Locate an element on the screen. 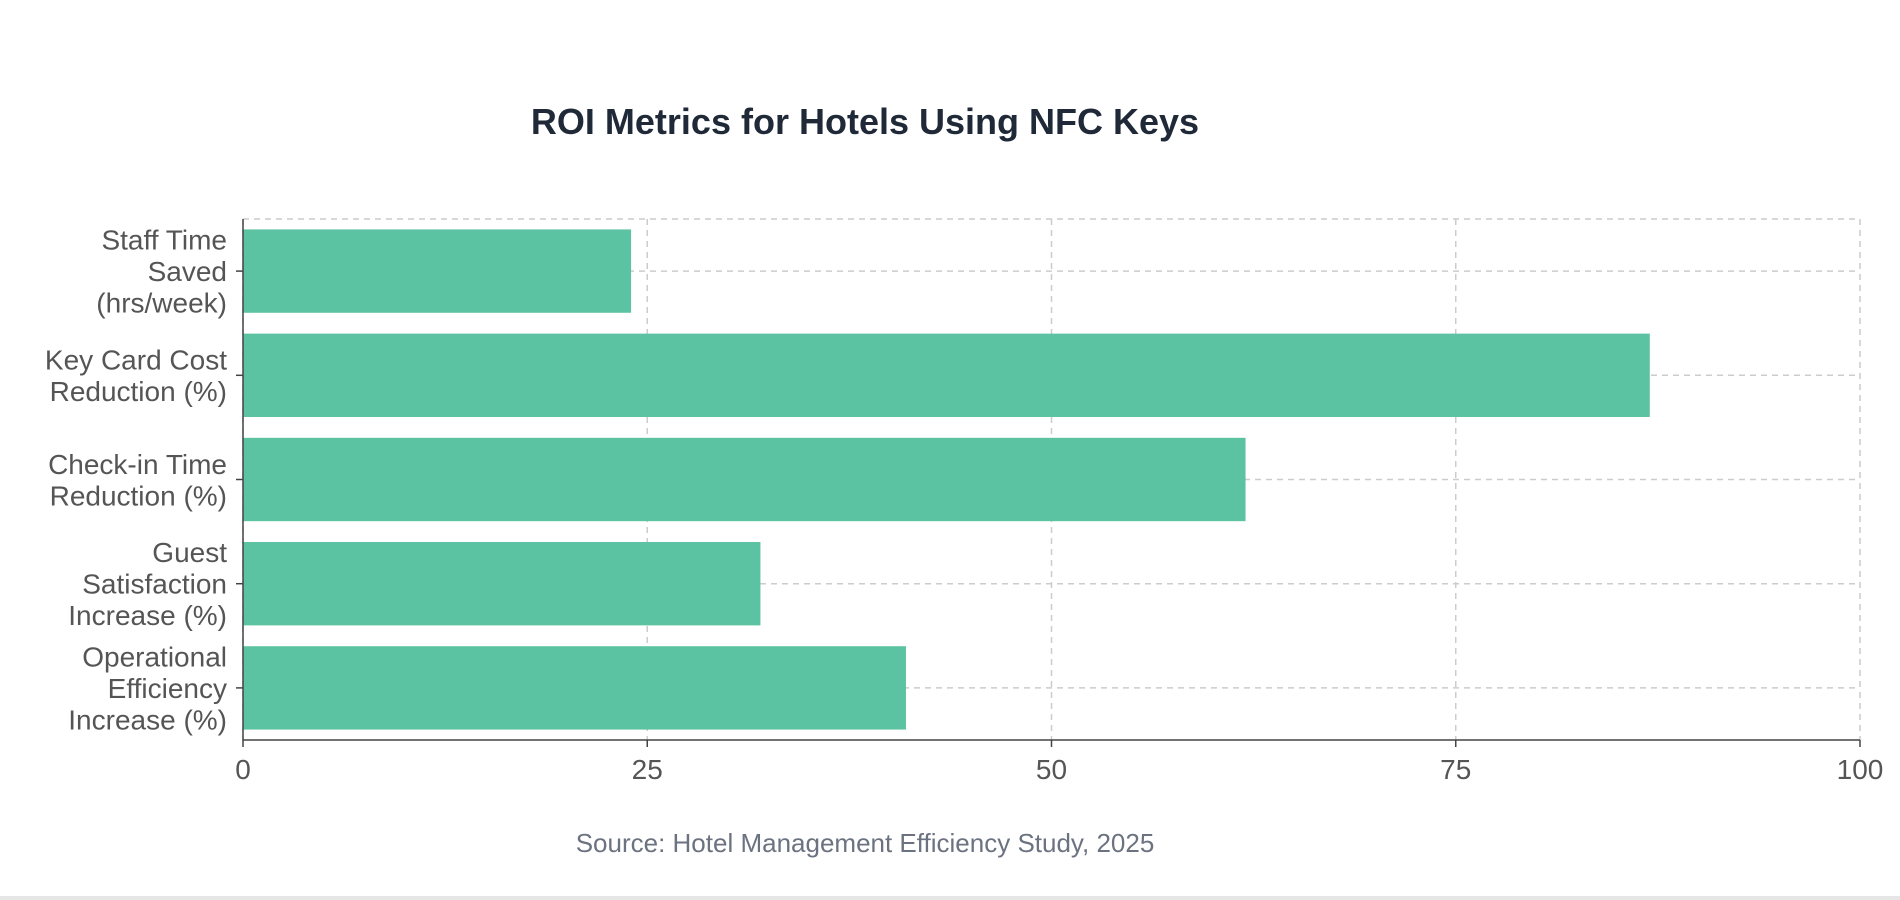 This screenshot has width=1900, height=900. x-tick-labels: 0 25 50 75 100 is located at coordinates (1059, 769).